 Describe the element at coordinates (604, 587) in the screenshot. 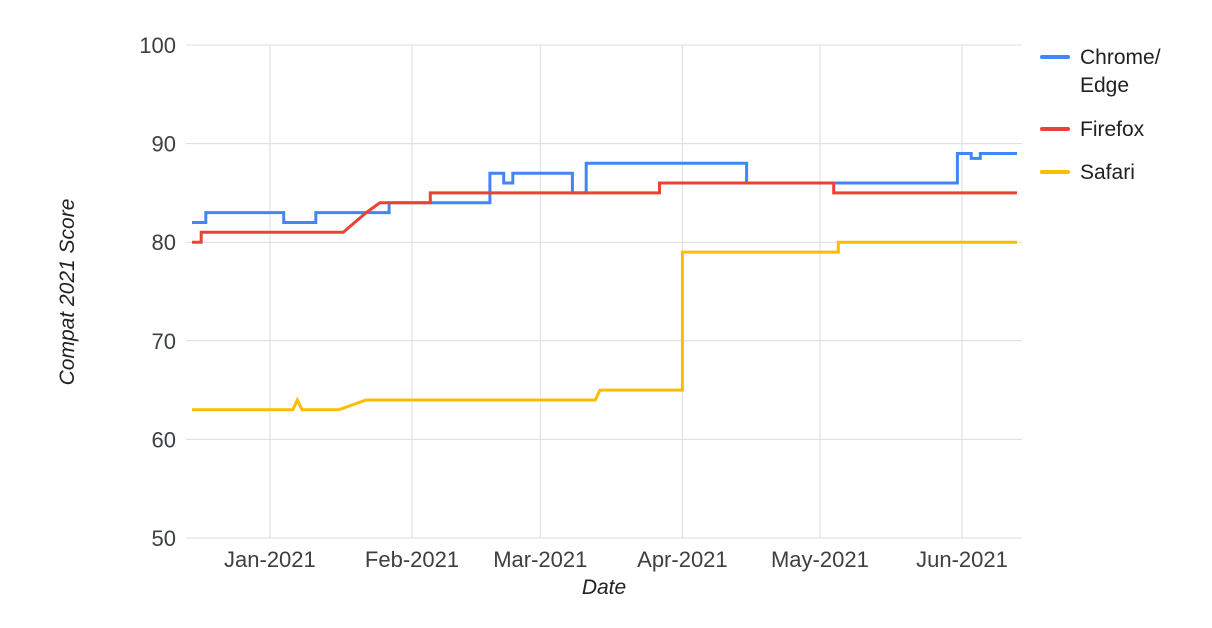

I see `x-axis-title: Date` at that location.